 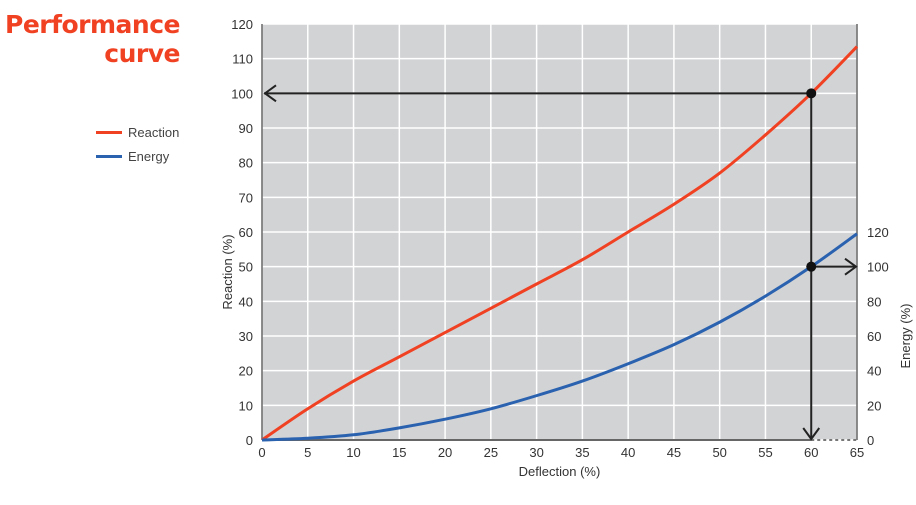 What do you see at coordinates (878, 267) in the screenshot?
I see `y2-tick-label: 100` at bounding box center [878, 267].